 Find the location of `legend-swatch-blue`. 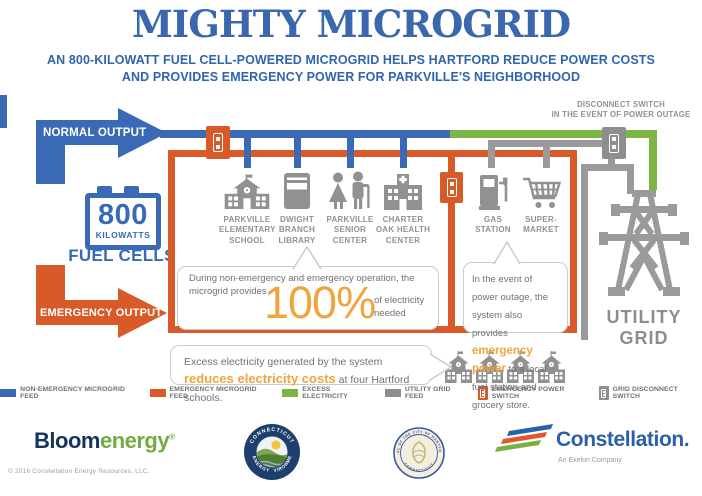

legend-swatch-blue is located at coordinates (8, 393).